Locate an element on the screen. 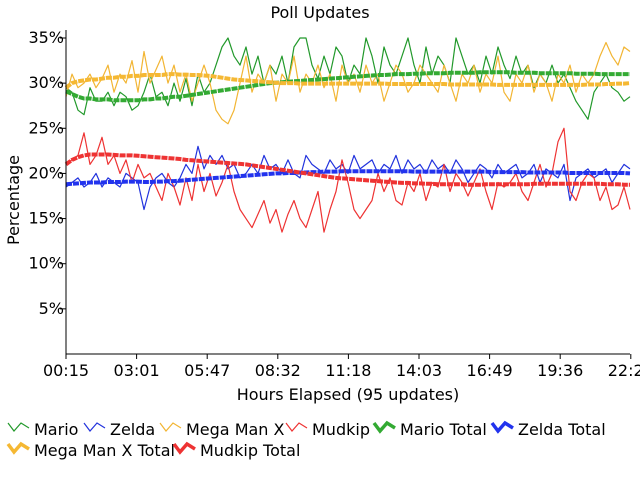 The height and width of the screenshot is (480, 640). x-tick-label: 05:47 is located at coordinates (207, 370).